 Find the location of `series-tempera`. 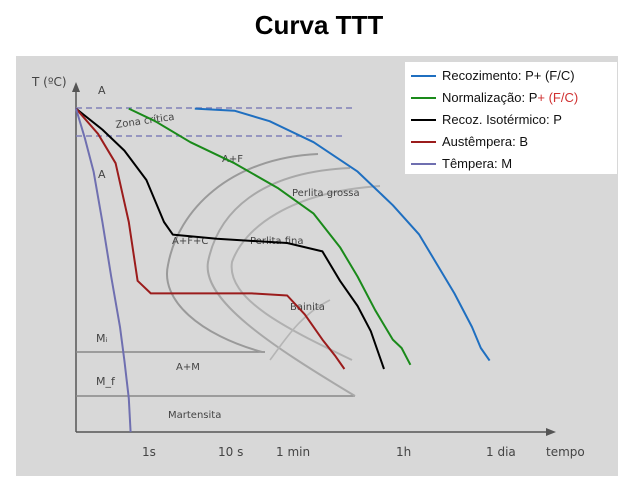

series-tempera is located at coordinates (103, 270).